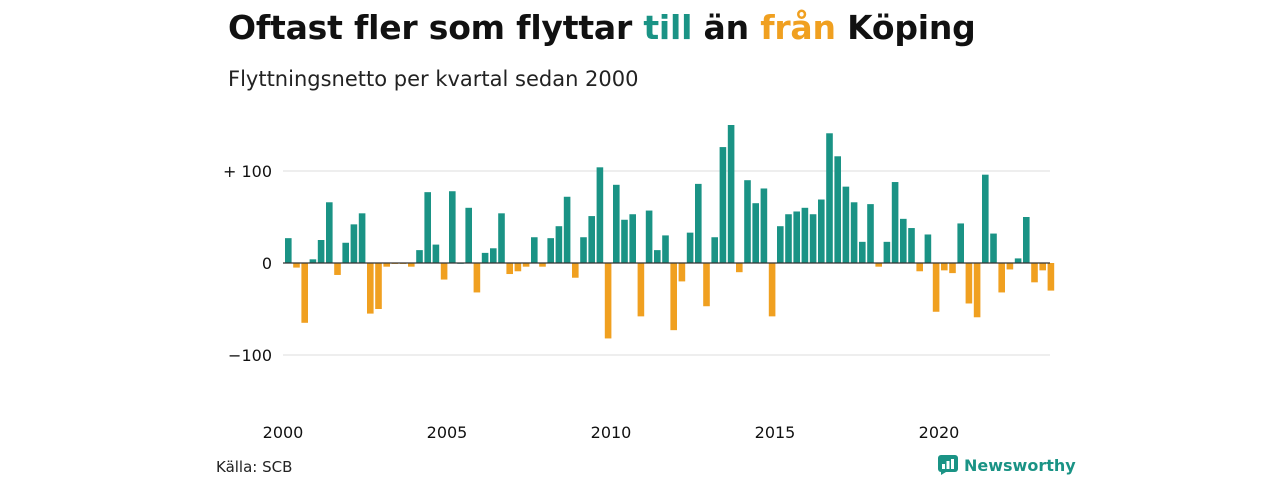  I want to click on newsworthy-logo-icon, so click(948, 465).